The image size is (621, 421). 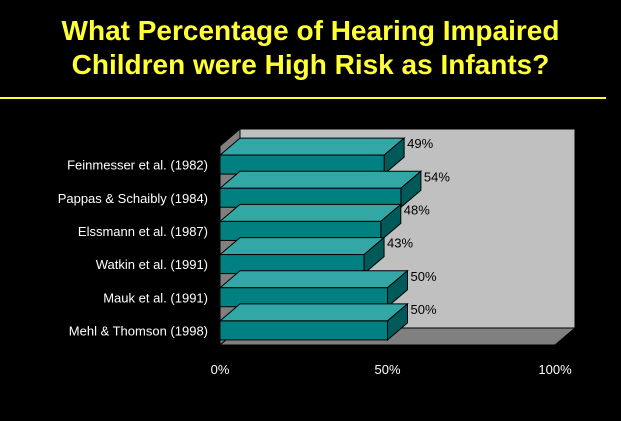 What do you see at coordinates (310, 64) in the screenshot?
I see `title-line-2: Children were High Risk as Infants?` at bounding box center [310, 64].